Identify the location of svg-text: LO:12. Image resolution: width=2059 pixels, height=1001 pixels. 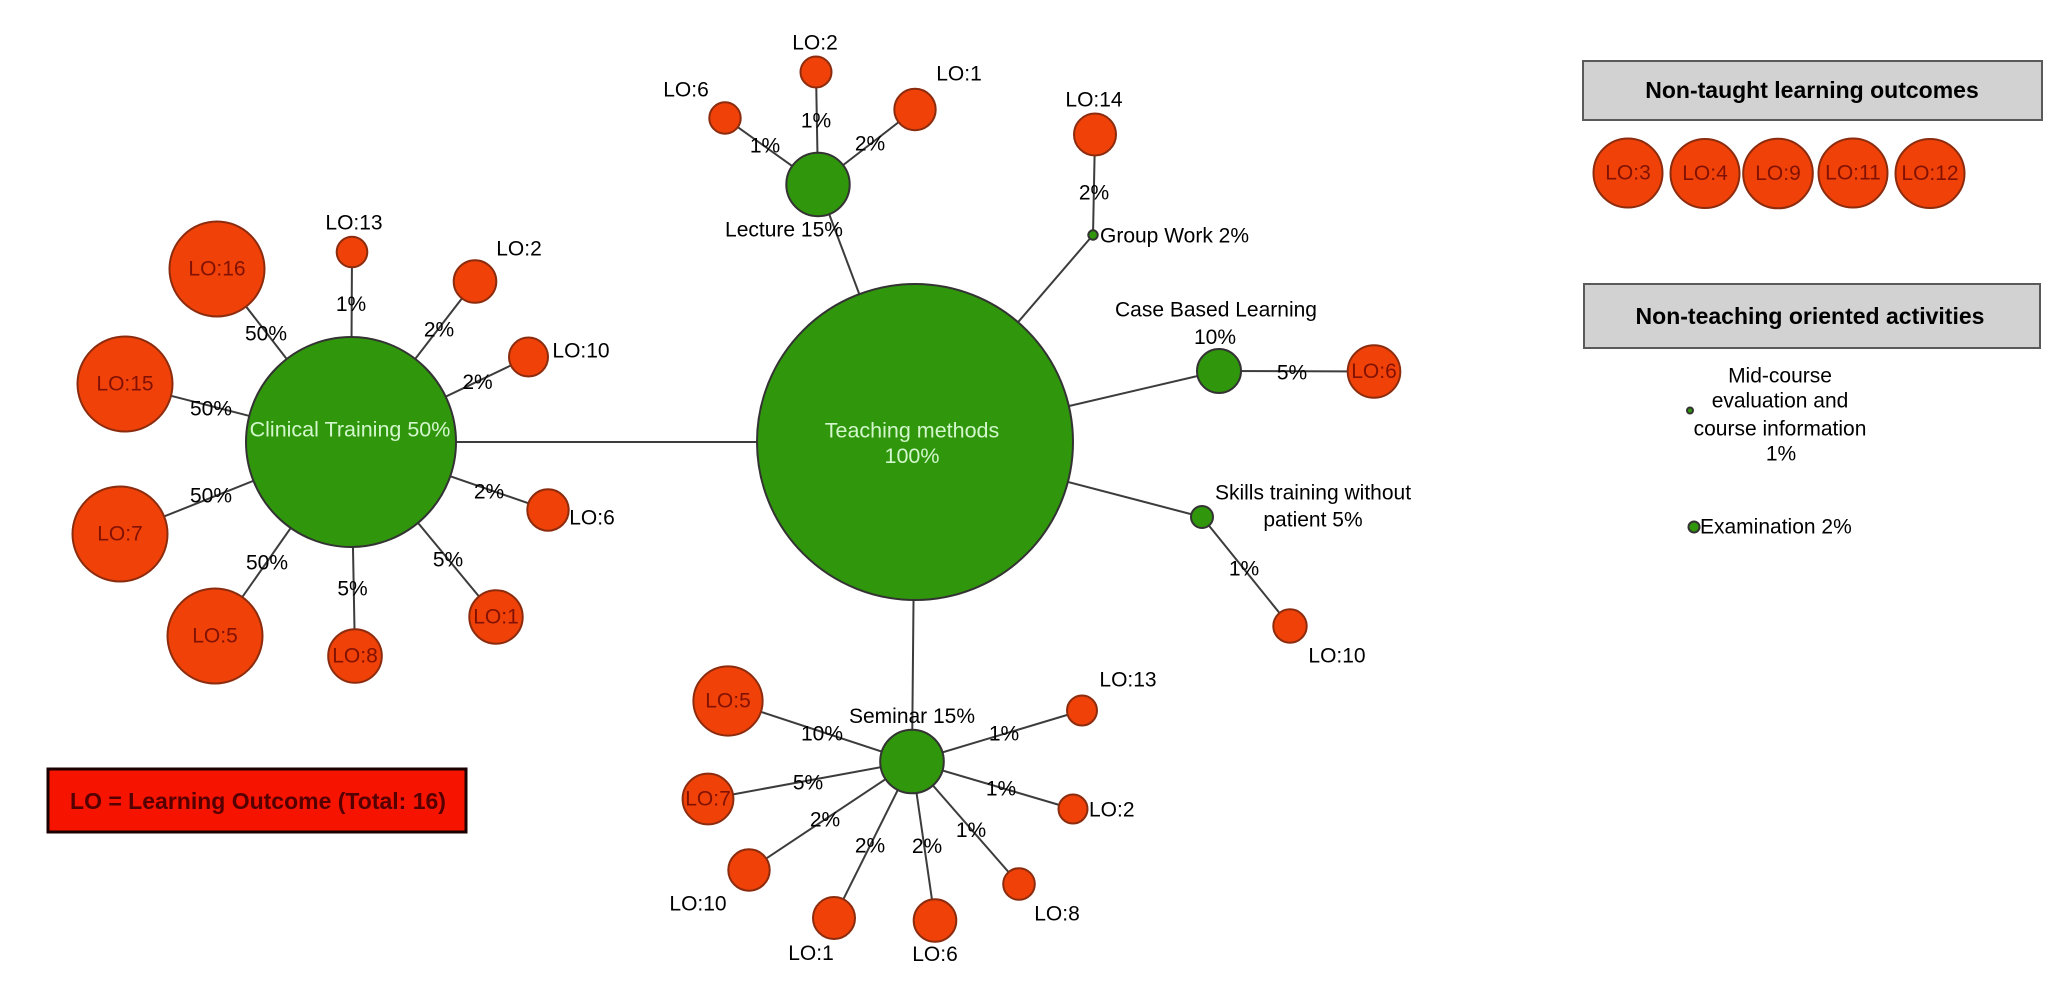
(1929, 173).